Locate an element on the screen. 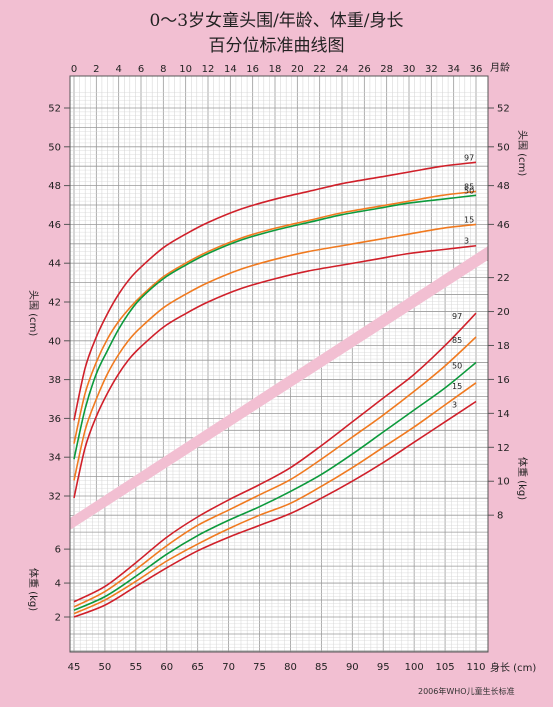 The height and width of the screenshot is (707, 553). hc-percentile-label: 3 is located at coordinates (466, 241).